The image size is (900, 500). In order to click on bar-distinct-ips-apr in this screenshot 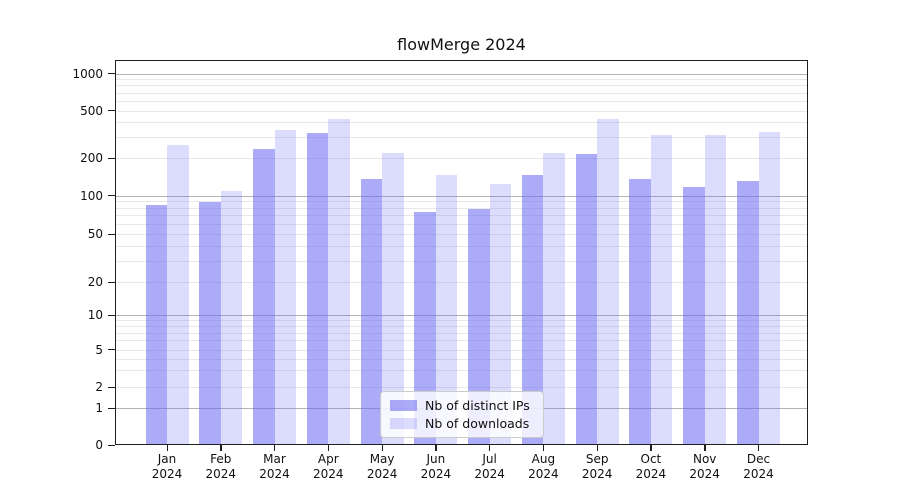, I will do `click(317, 288)`.